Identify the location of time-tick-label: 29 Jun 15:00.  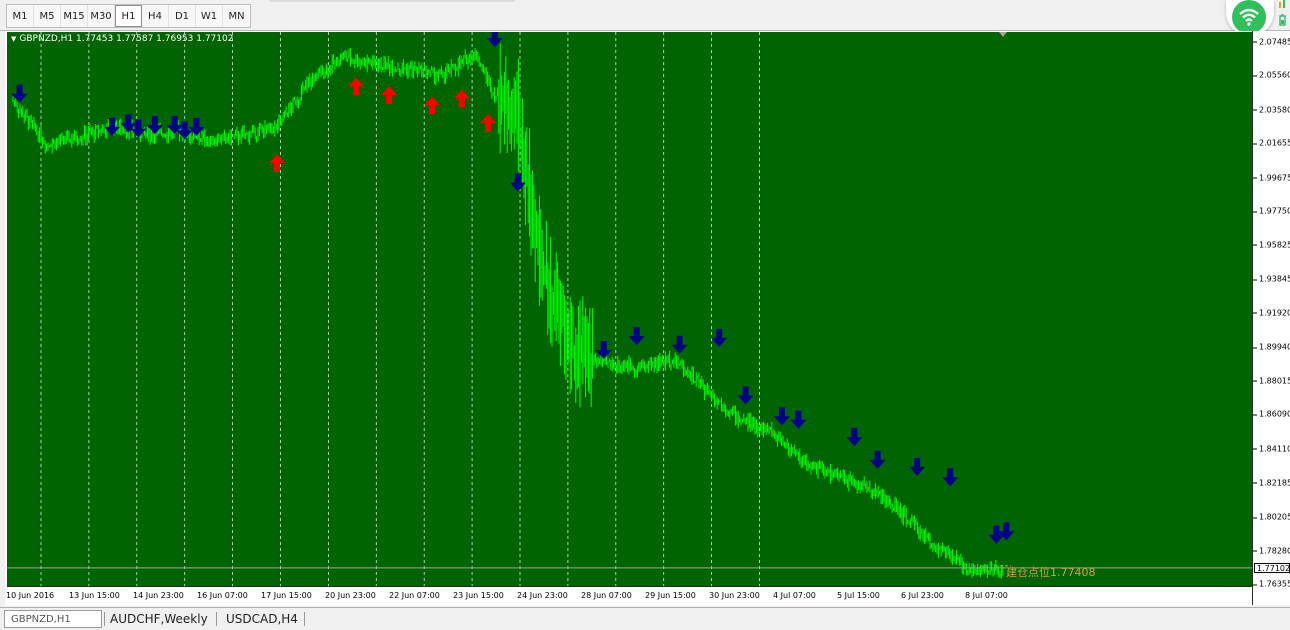
(670, 595).